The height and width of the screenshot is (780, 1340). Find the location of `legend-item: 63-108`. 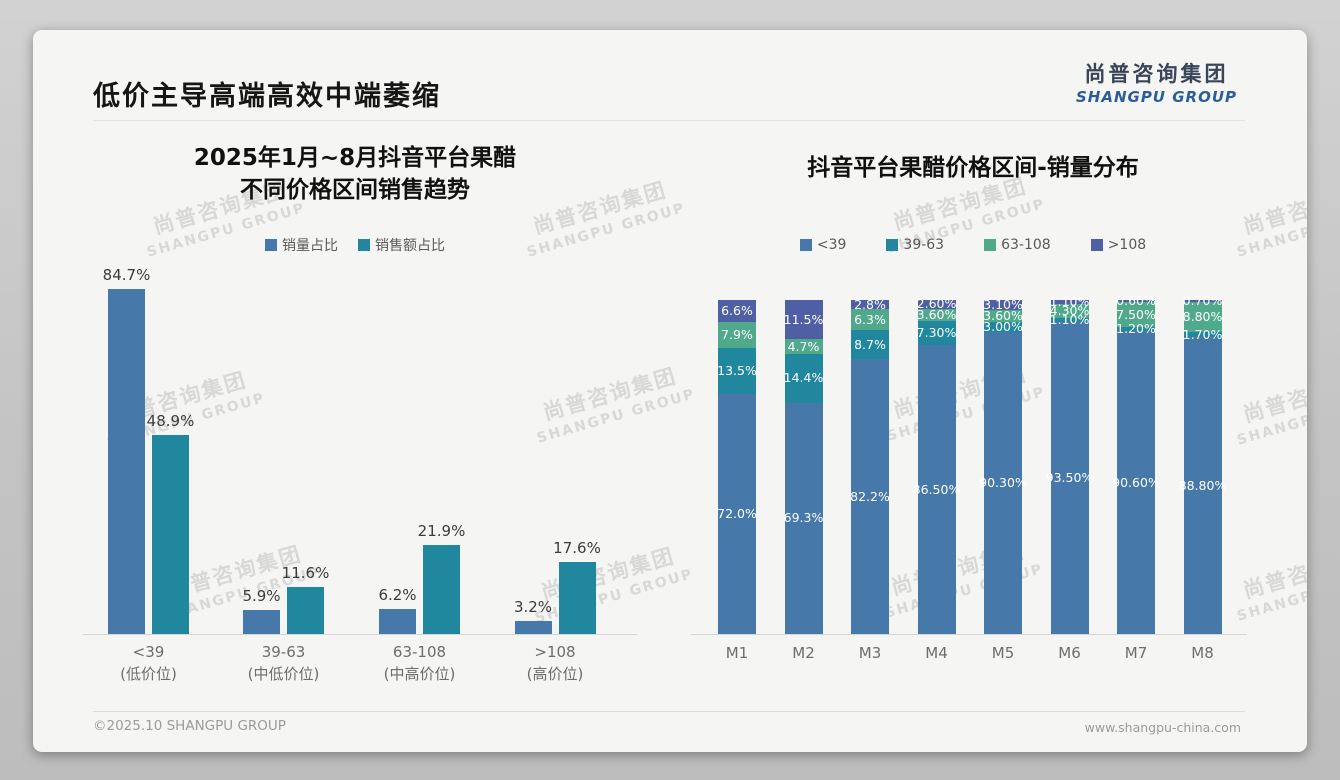

legend-item: 63-108 is located at coordinates (1017, 245).